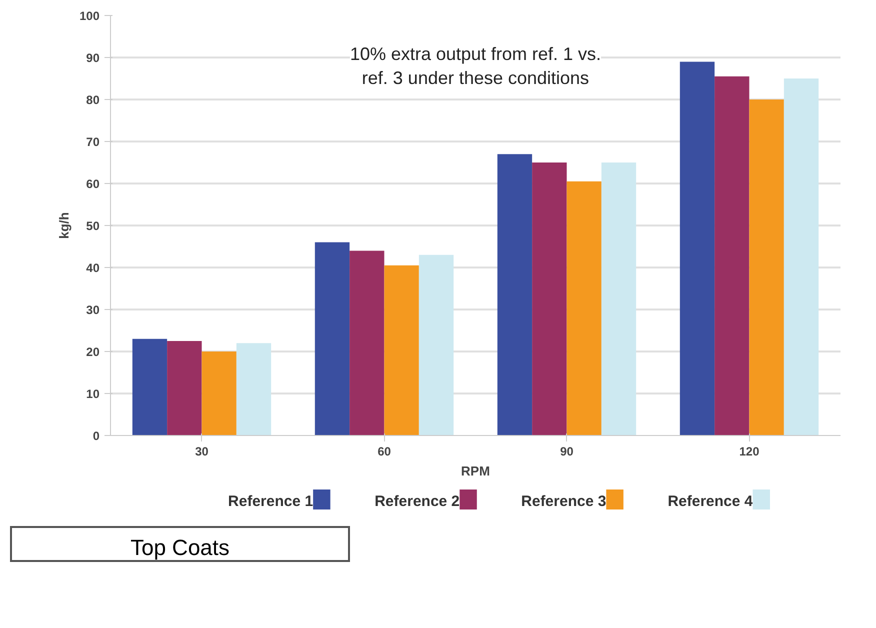 The image size is (876, 628). What do you see at coordinates (93, 310) in the screenshot?
I see `y-tick-label: 30` at bounding box center [93, 310].